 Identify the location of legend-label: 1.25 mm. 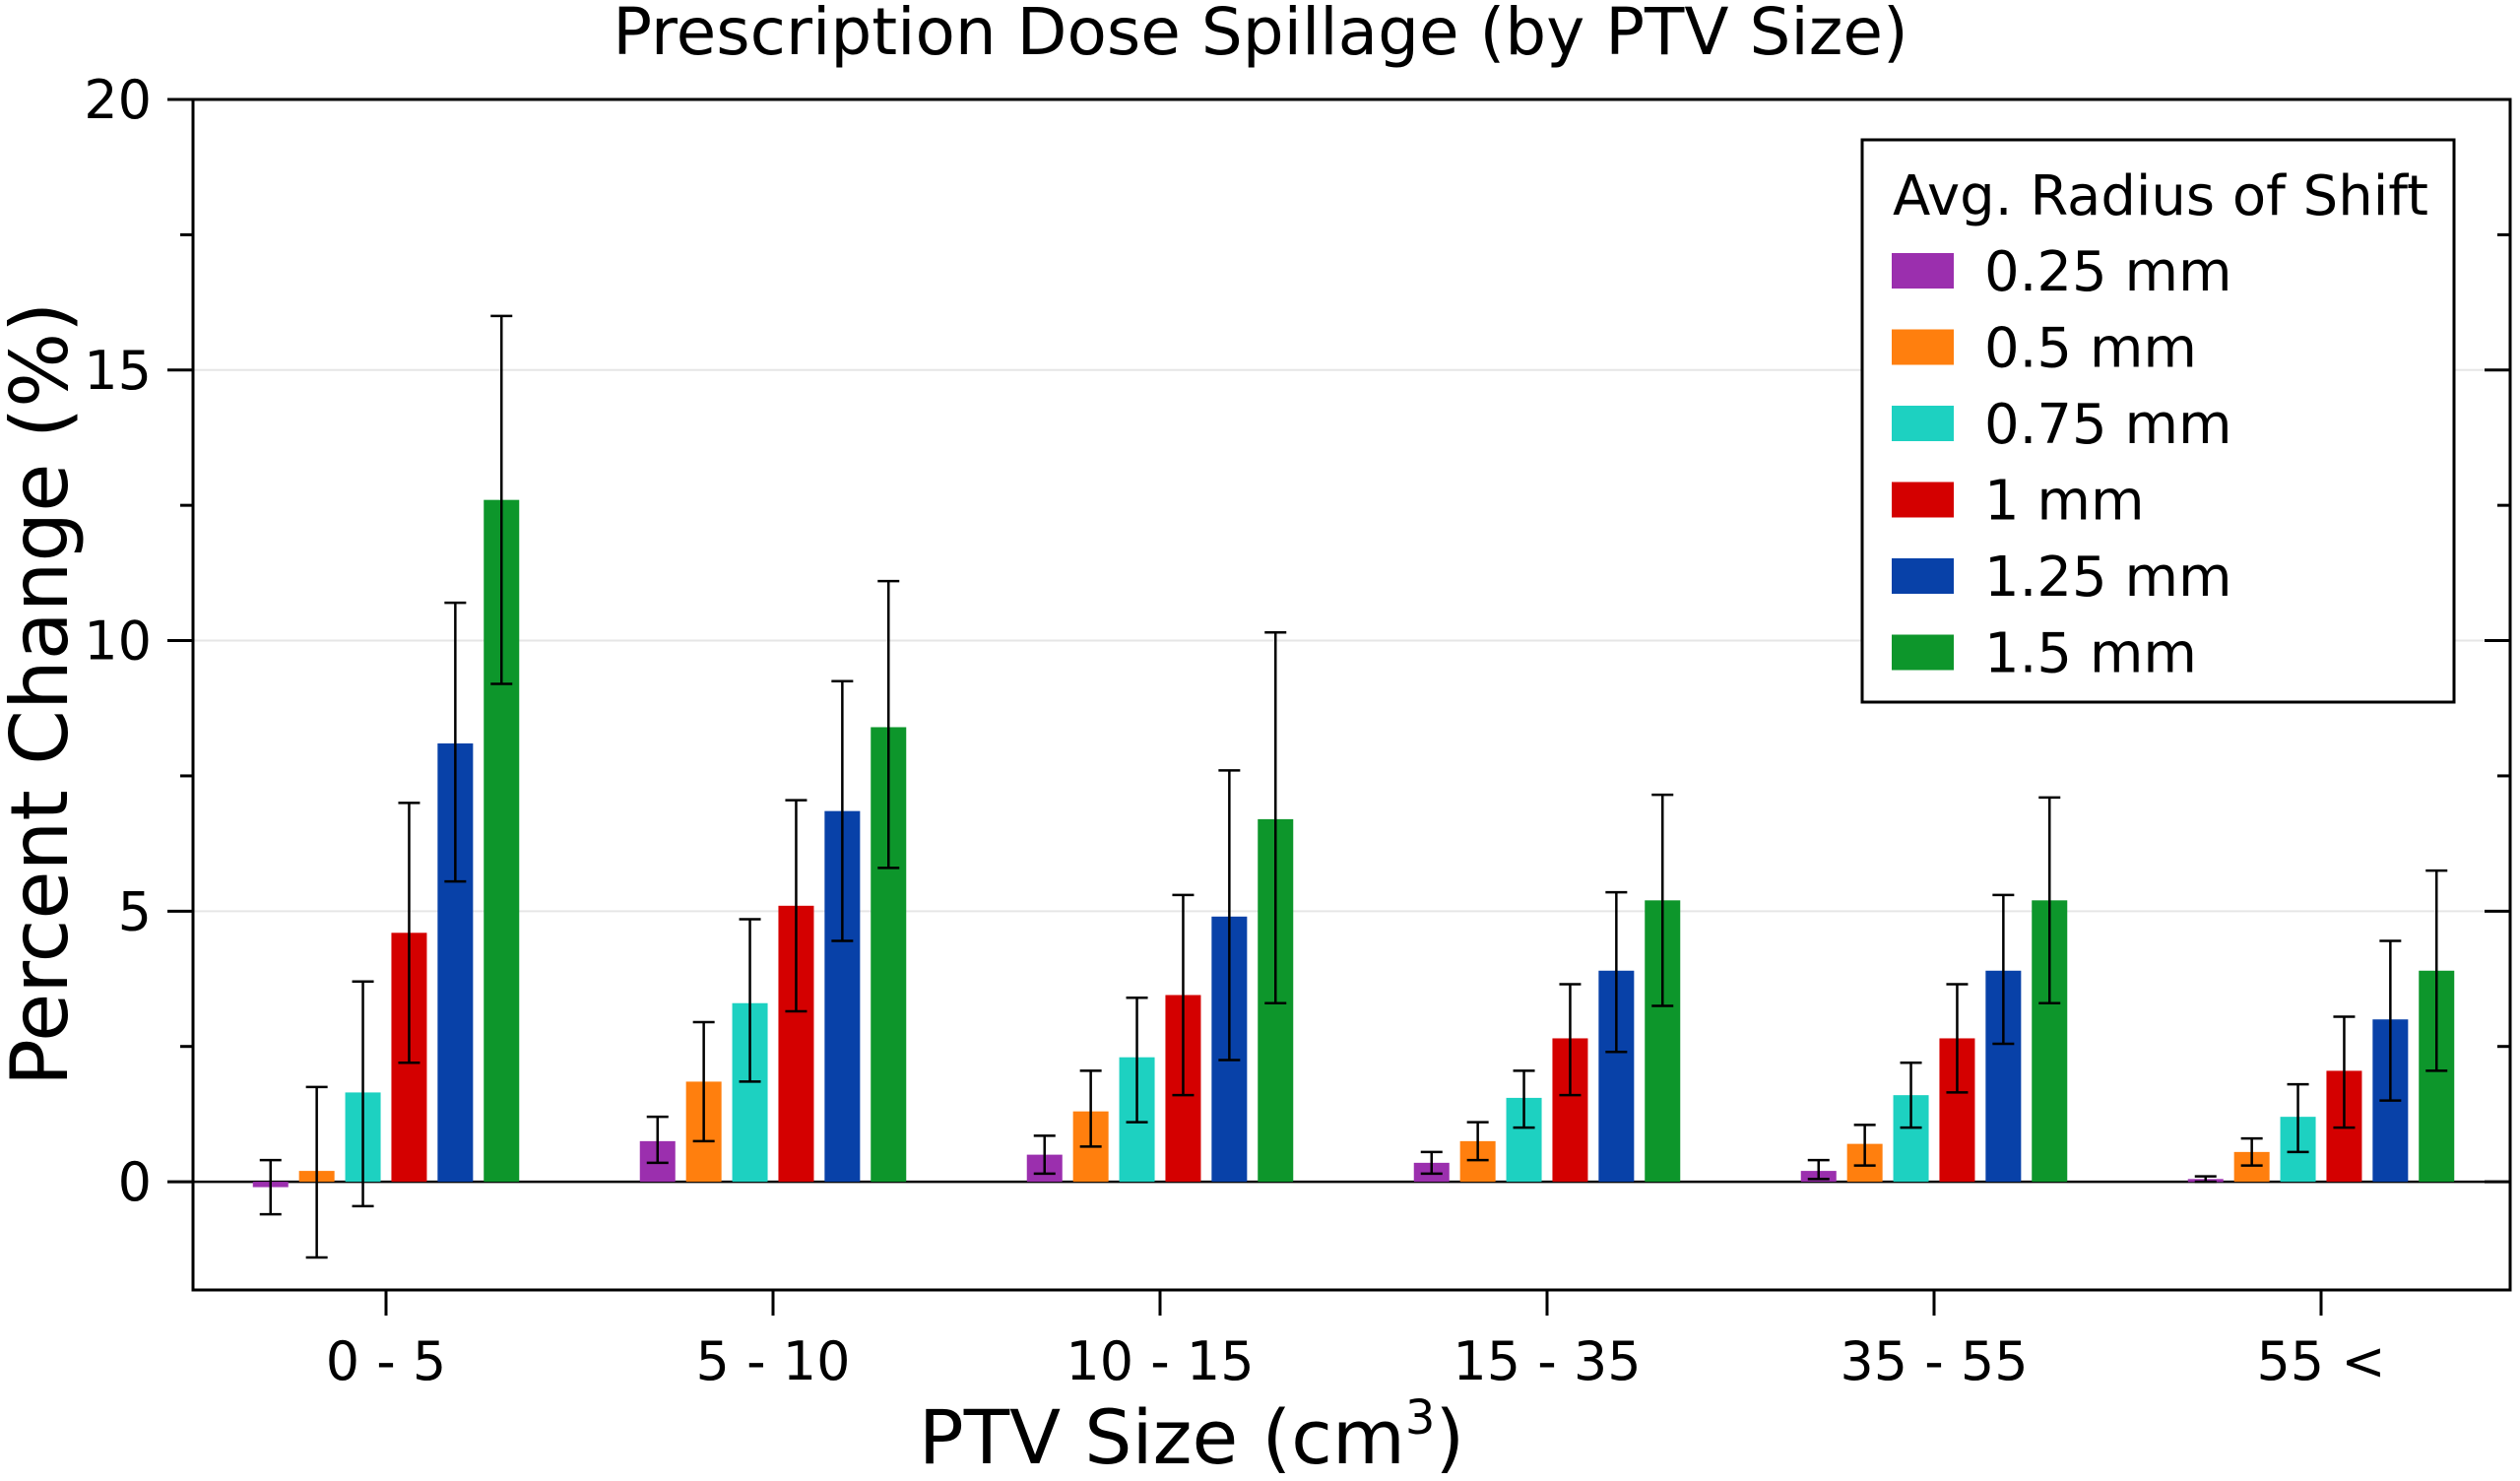
(2108, 578).